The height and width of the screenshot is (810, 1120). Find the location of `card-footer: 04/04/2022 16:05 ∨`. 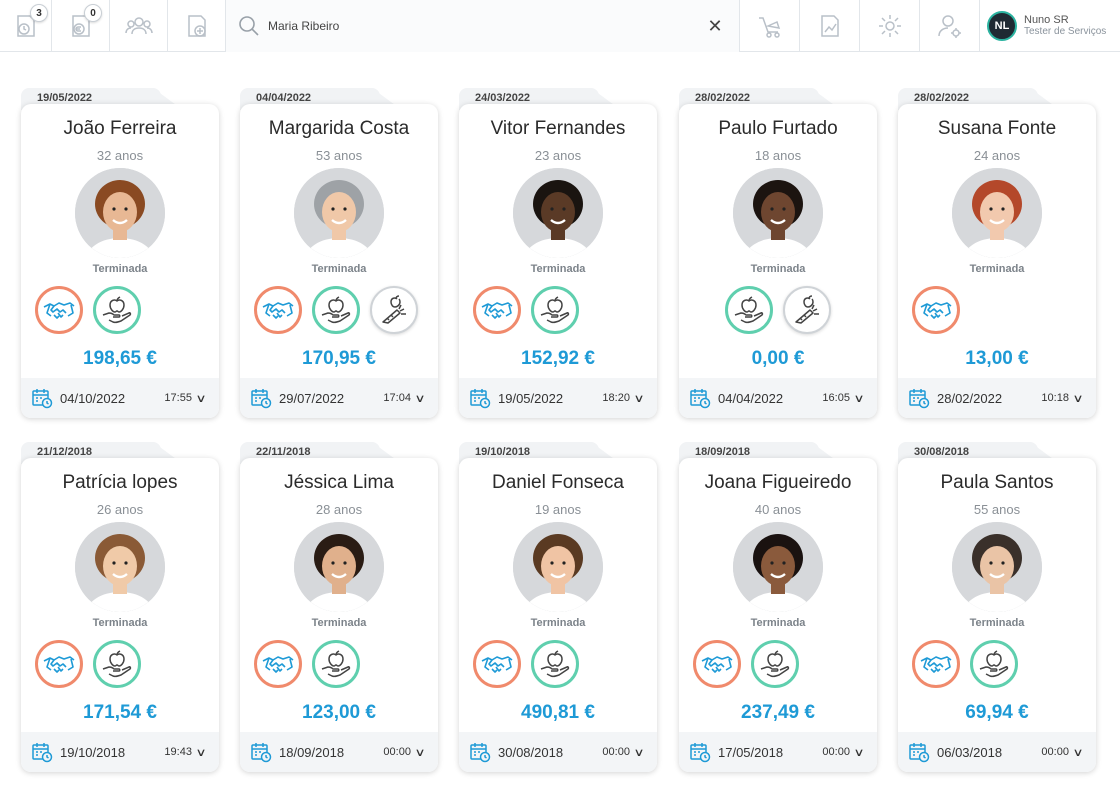

card-footer: 04/04/2022 16:05 ∨ is located at coordinates (778, 398).